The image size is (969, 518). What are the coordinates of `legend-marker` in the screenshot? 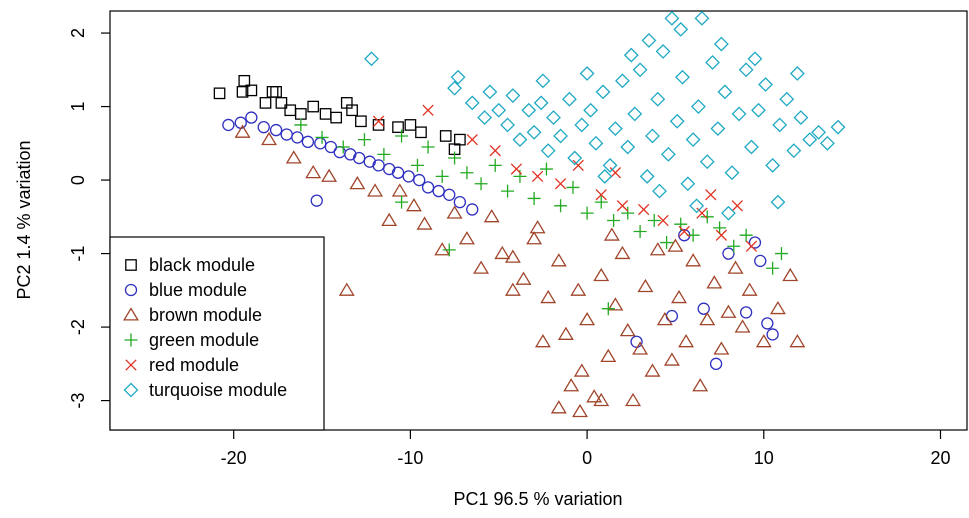 It's located at (131, 265).